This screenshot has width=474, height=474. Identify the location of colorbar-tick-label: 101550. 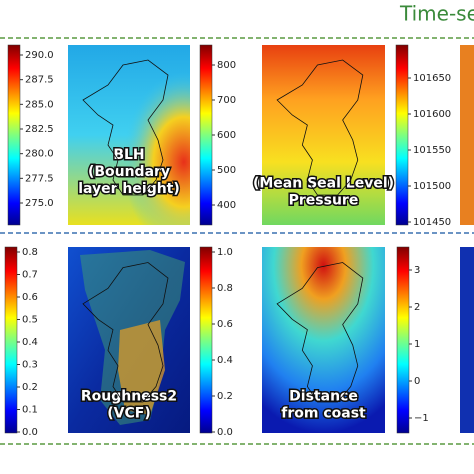
(432, 150).